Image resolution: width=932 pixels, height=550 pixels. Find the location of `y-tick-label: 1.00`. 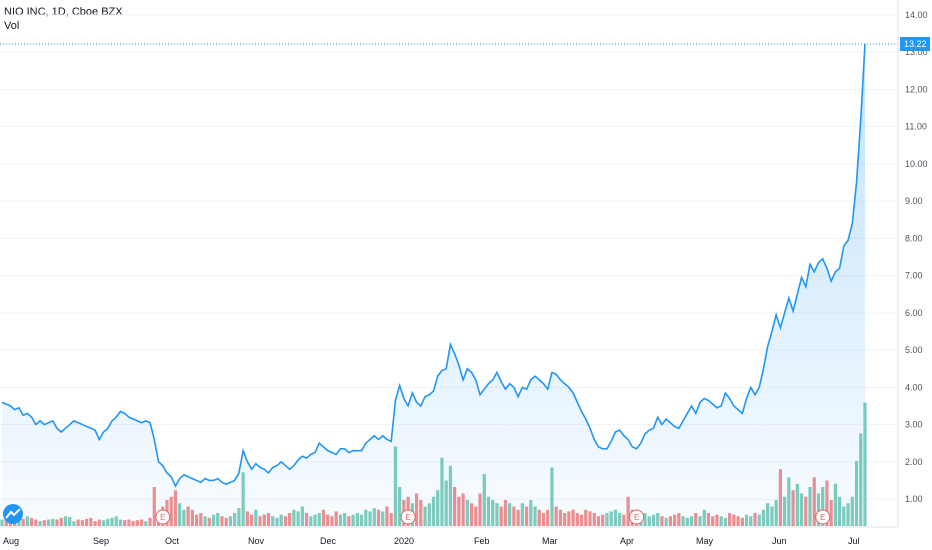

y-tick-label: 1.00 is located at coordinates (914, 499).